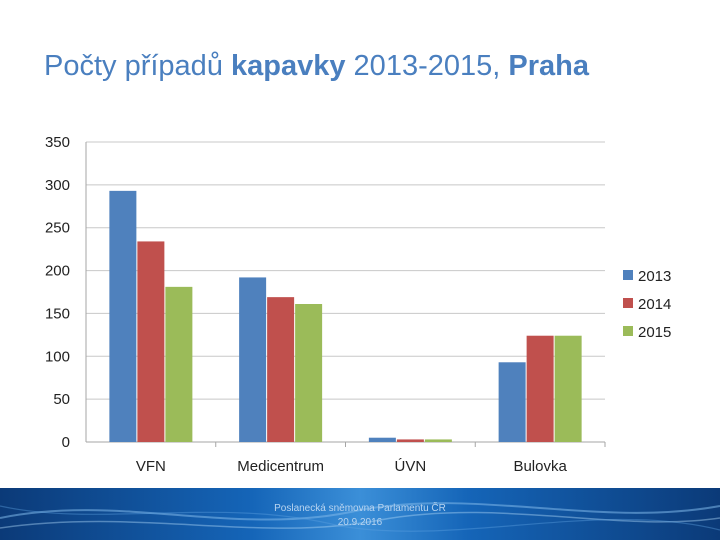 The image size is (720, 540). Describe the element at coordinates (548, 66) in the screenshot. I see `title-city: Praha` at that location.